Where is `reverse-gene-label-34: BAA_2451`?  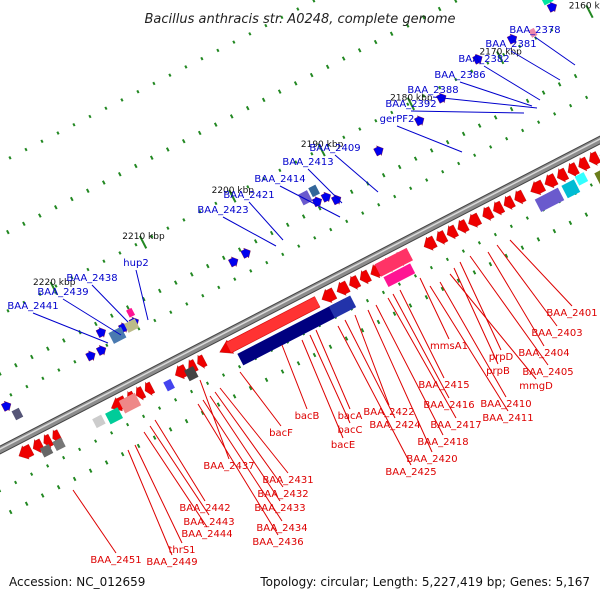 reverse-gene-label-34: BAA_2451 is located at coordinates (115, 560).